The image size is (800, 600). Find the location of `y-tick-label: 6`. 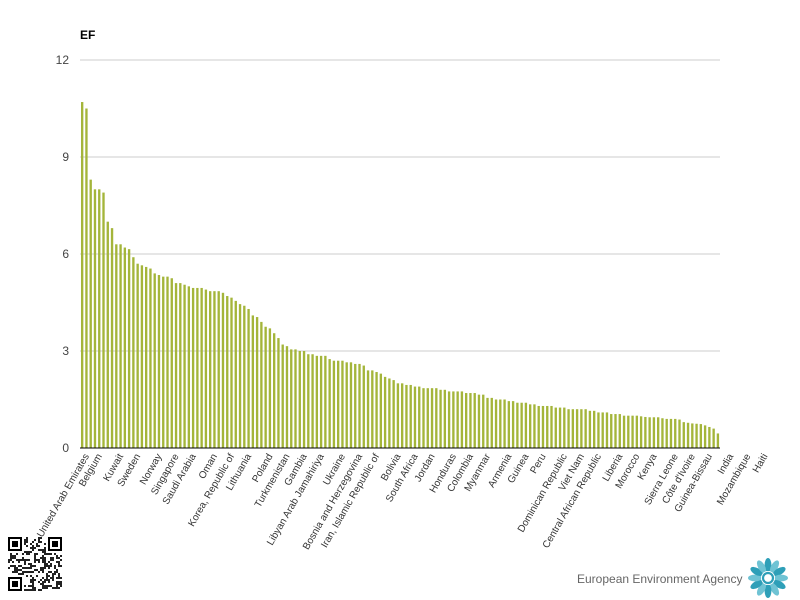

y-tick-label: 6 is located at coordinates (65, 254).